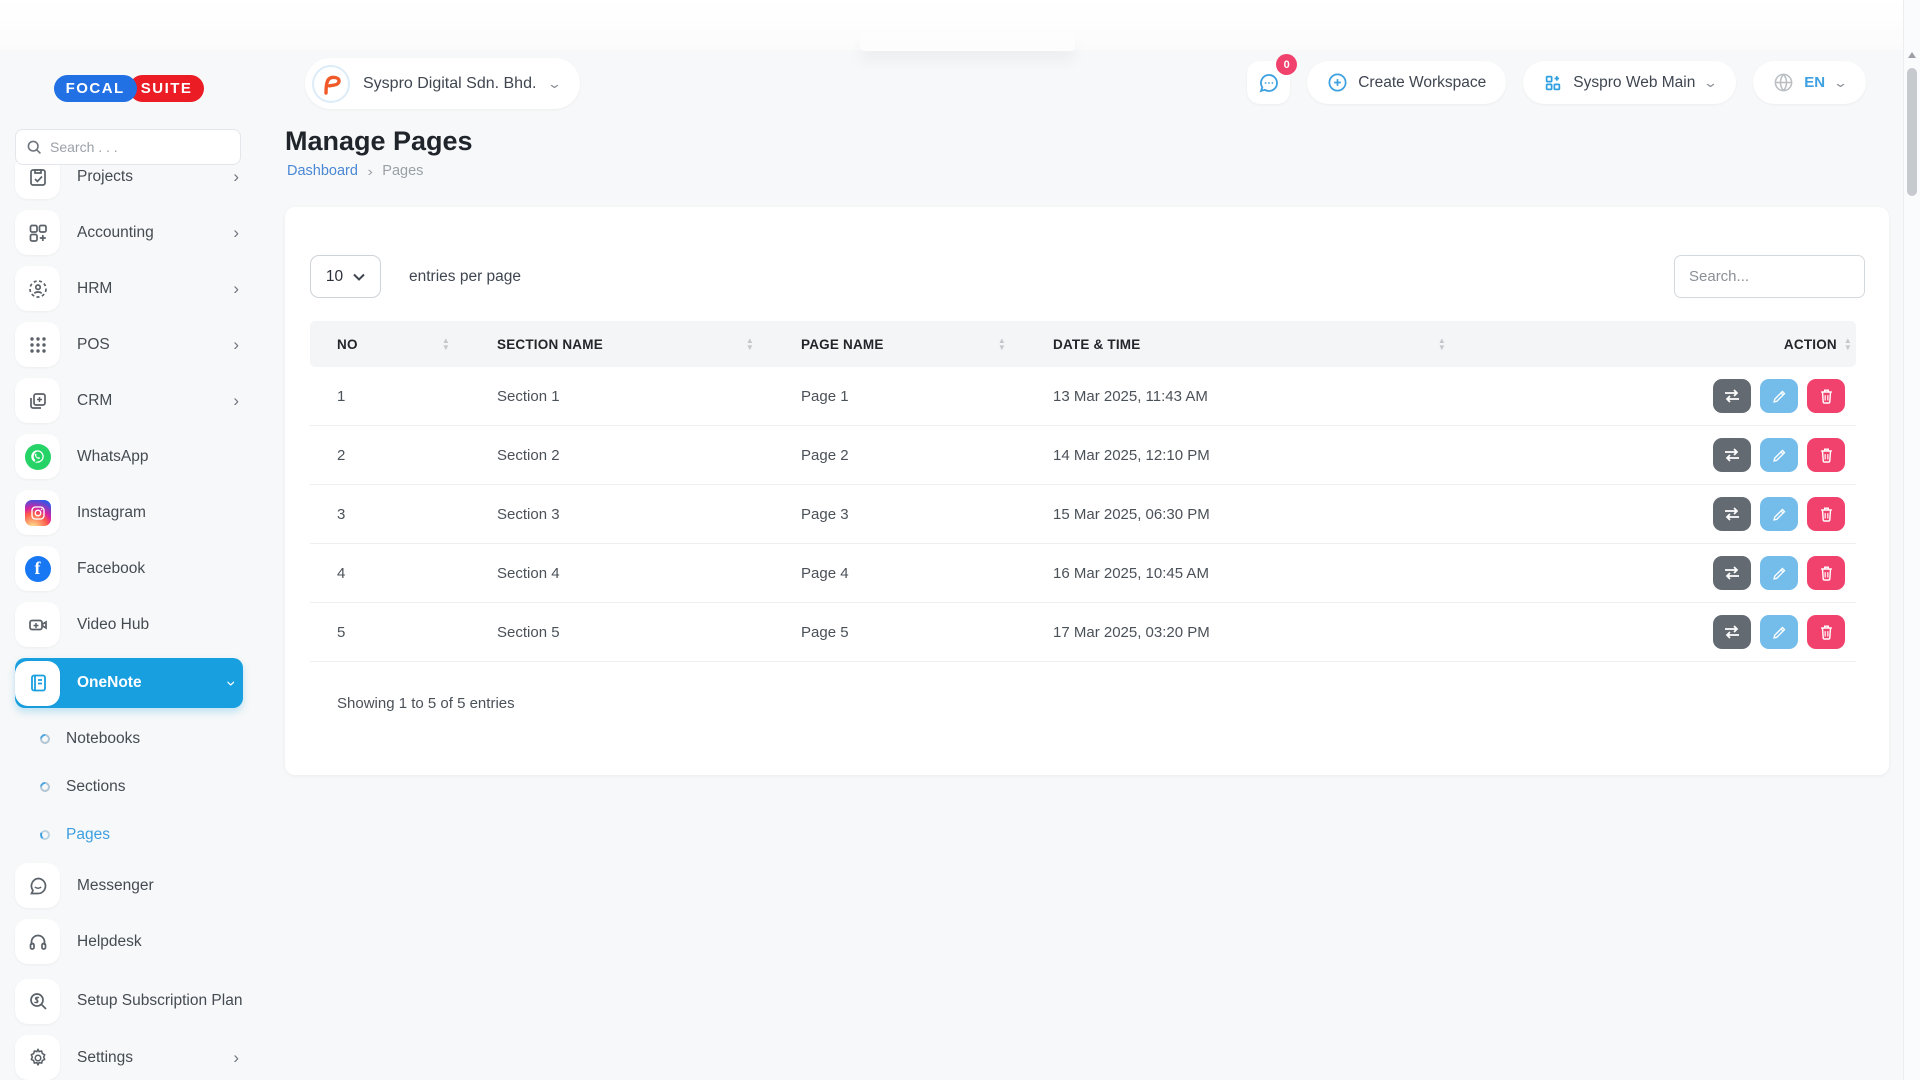 This screenshot has height=1080, width=1920. I want to click on breadcrumb-dashboard-link: Dashboard, so click(322, 171).